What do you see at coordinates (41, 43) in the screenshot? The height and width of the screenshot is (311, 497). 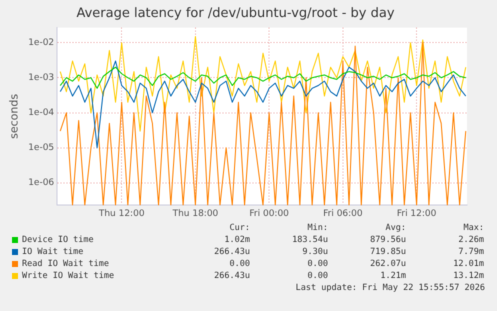 I see `y-tick-label: 1e-02` at bounding box center [41, 43].